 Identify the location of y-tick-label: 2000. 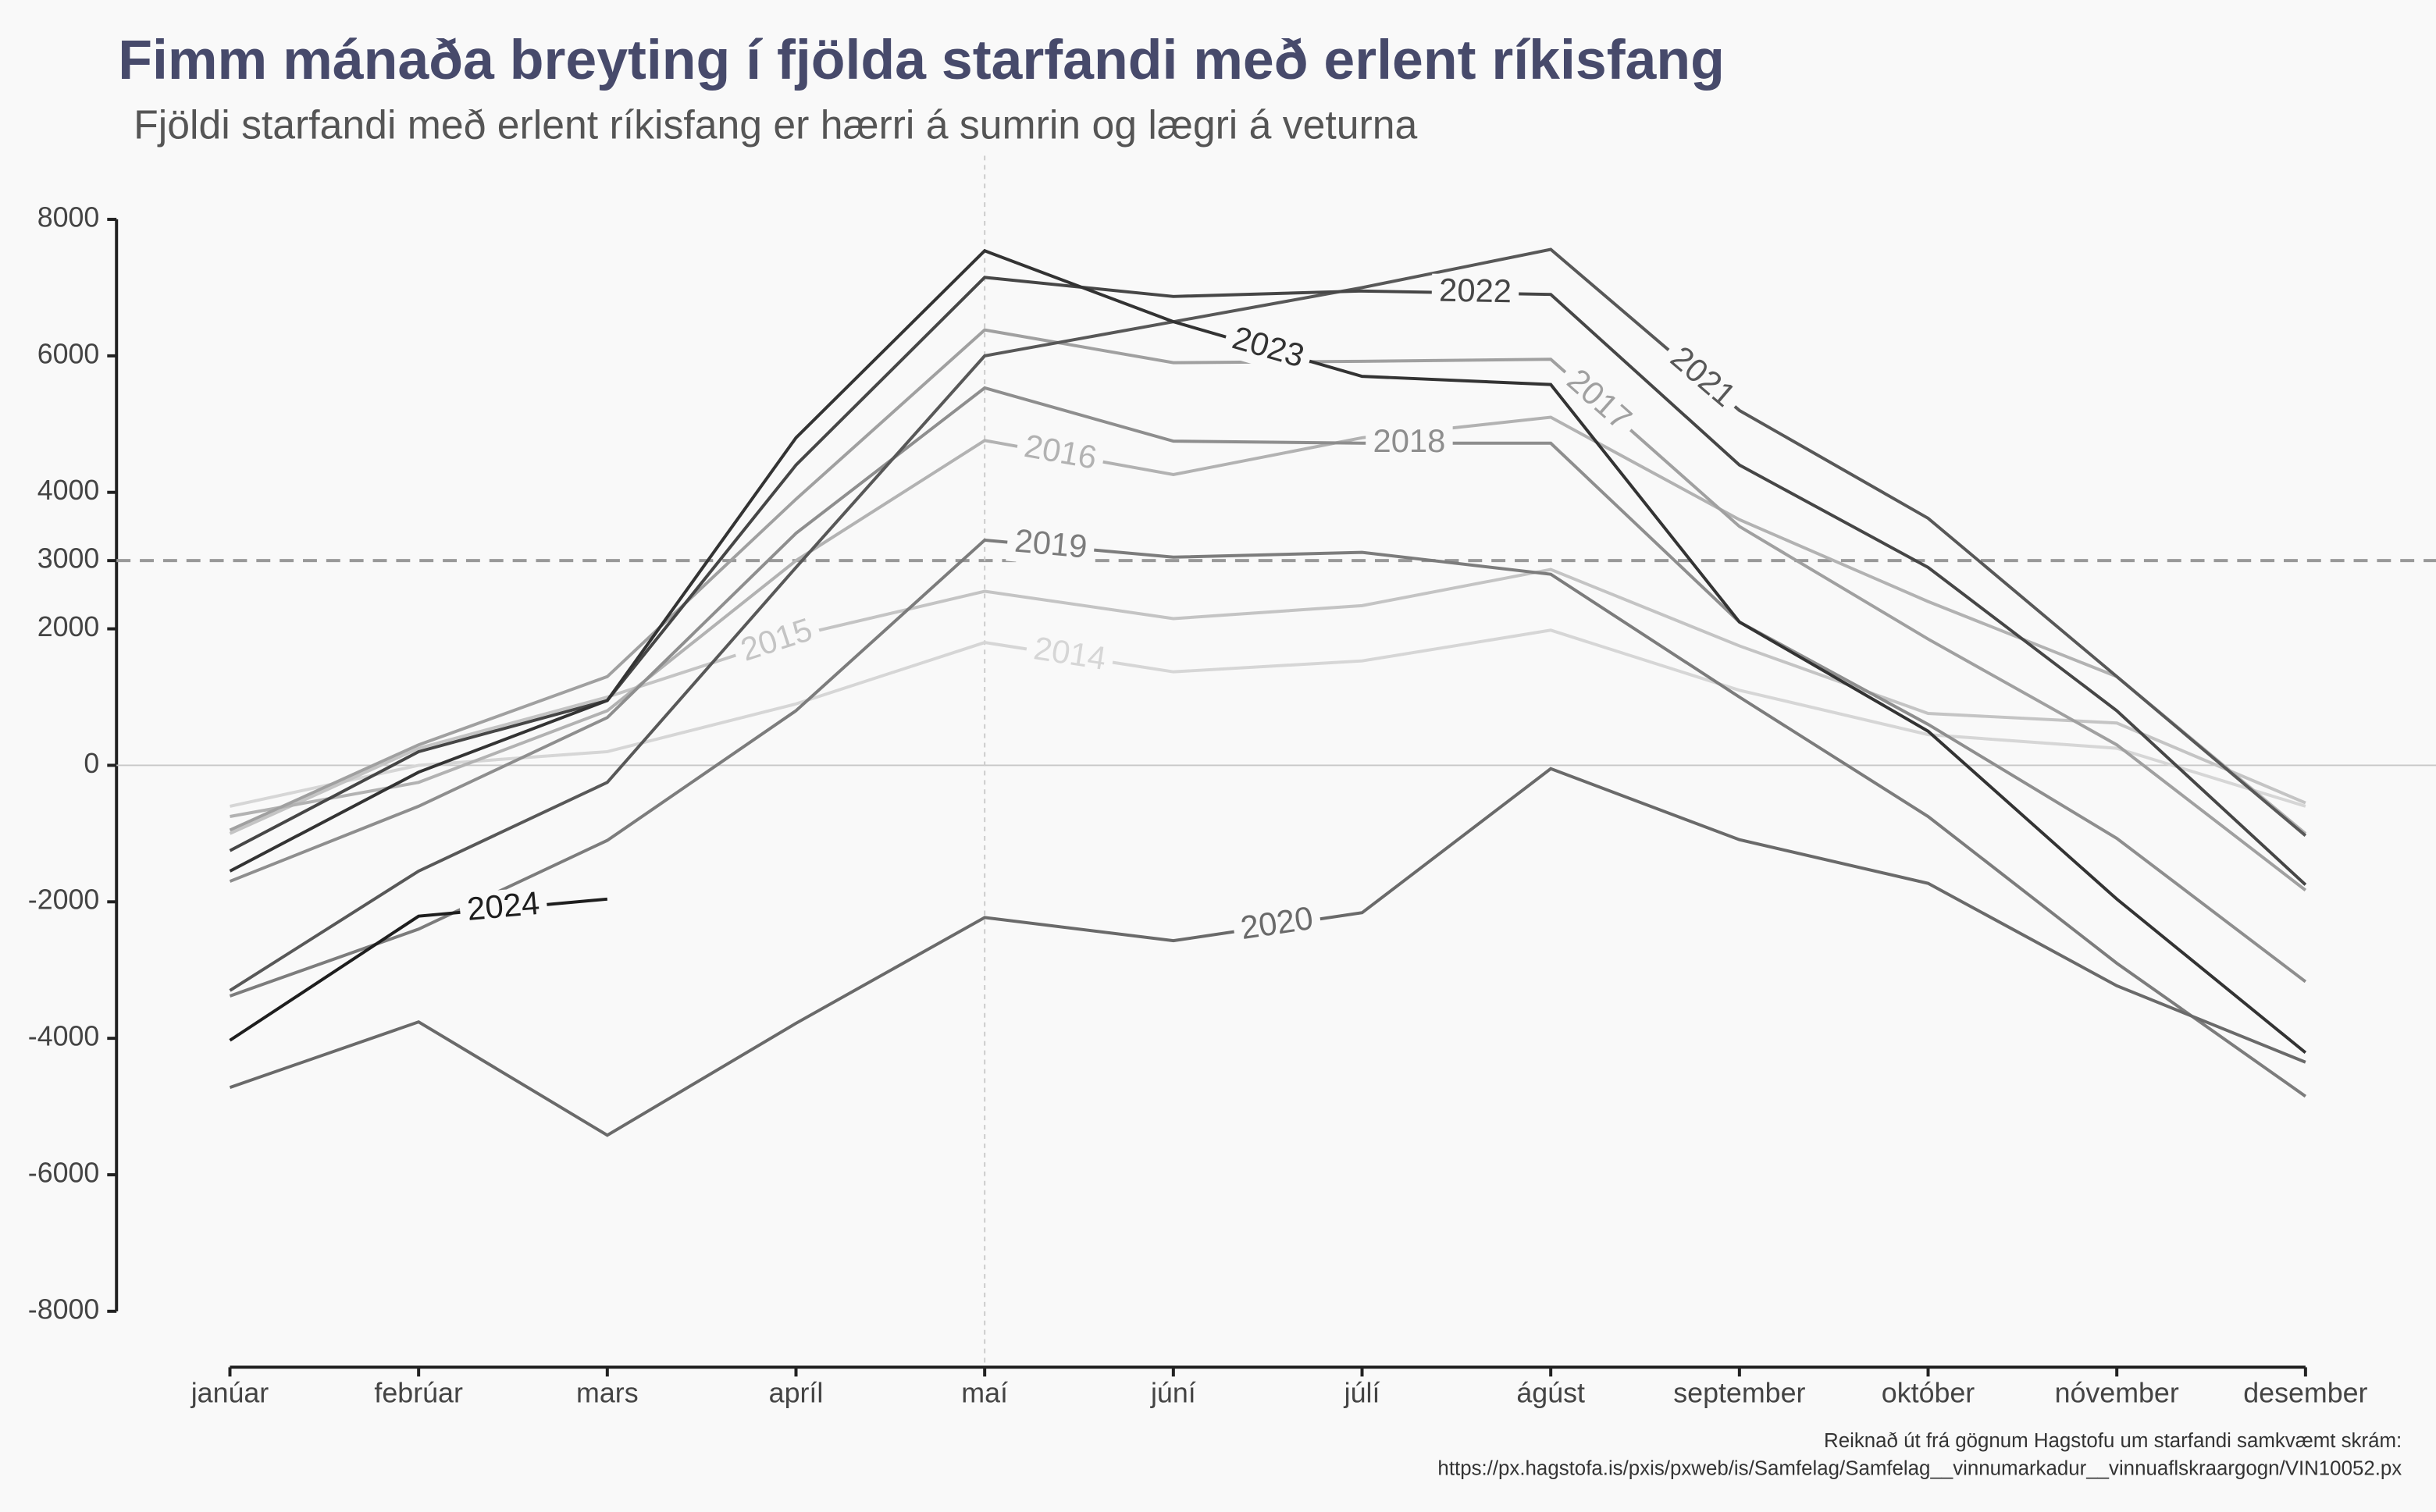
(68, 626).